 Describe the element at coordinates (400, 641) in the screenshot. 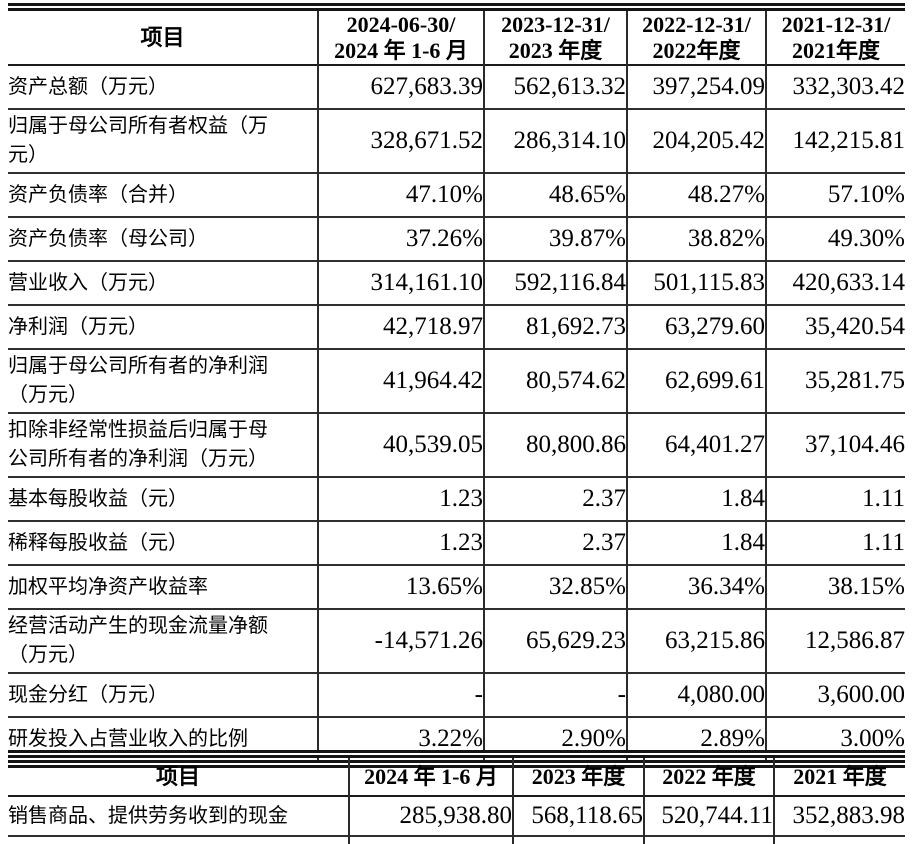

I see `value-cell: -14,571.26` at that location.